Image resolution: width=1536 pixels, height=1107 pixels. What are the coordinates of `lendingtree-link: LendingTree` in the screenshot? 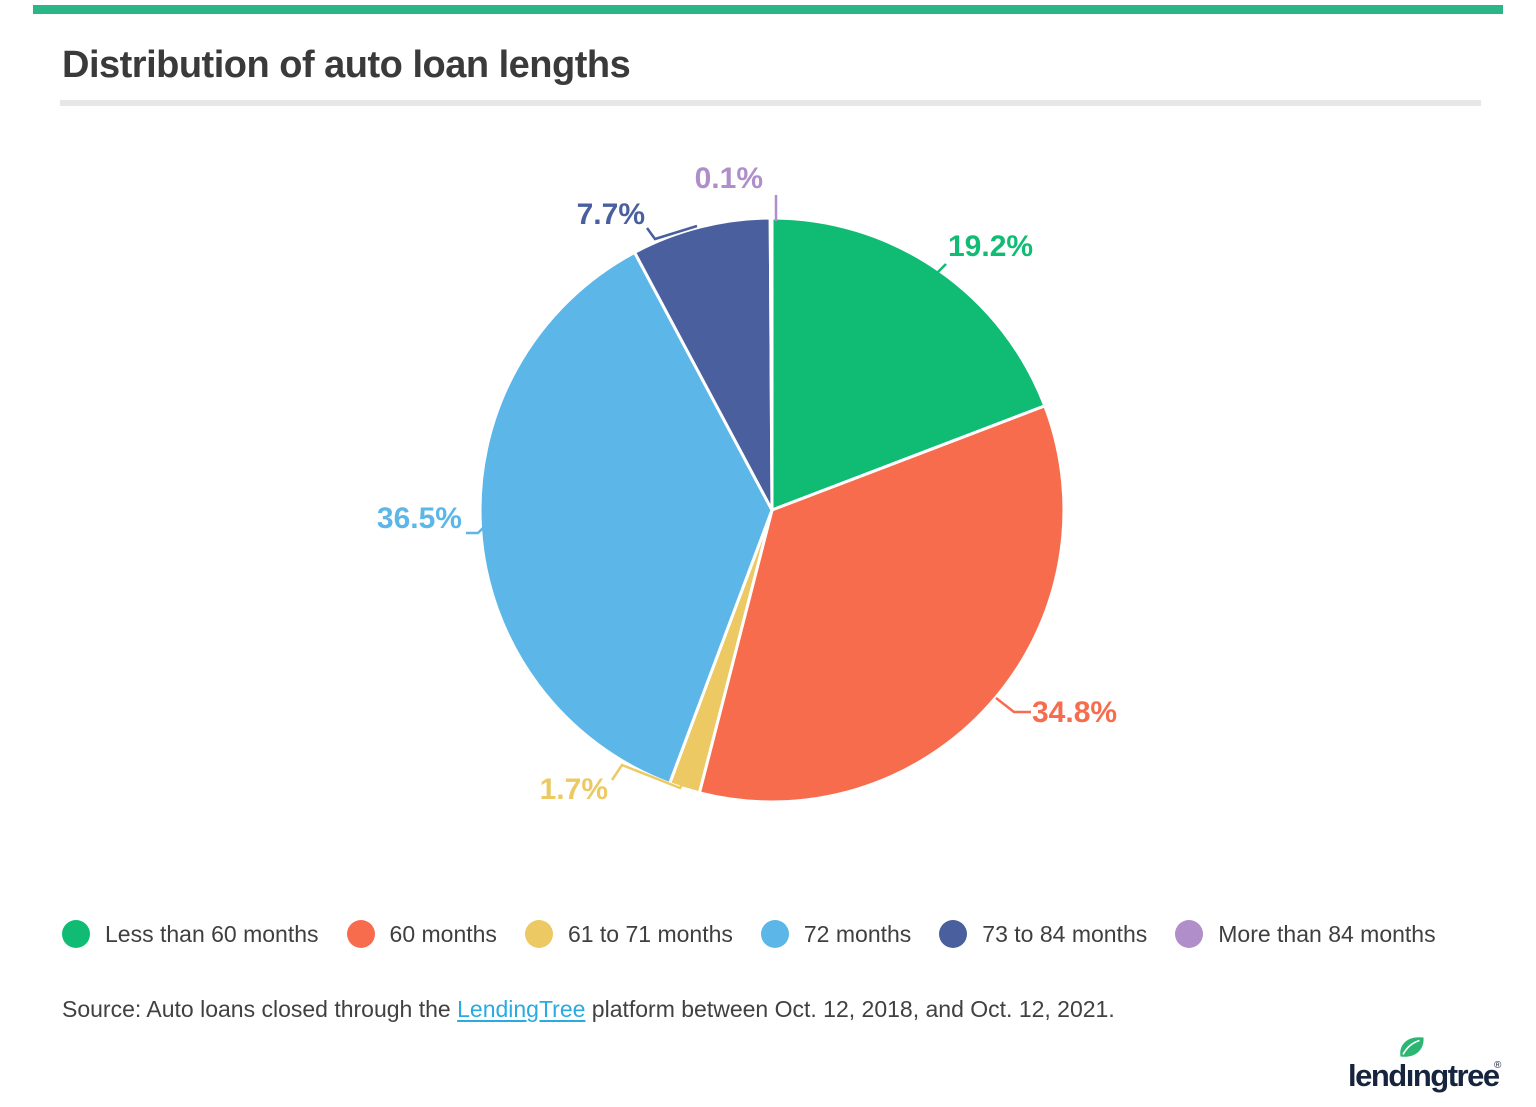 It's located at (521, 1009).